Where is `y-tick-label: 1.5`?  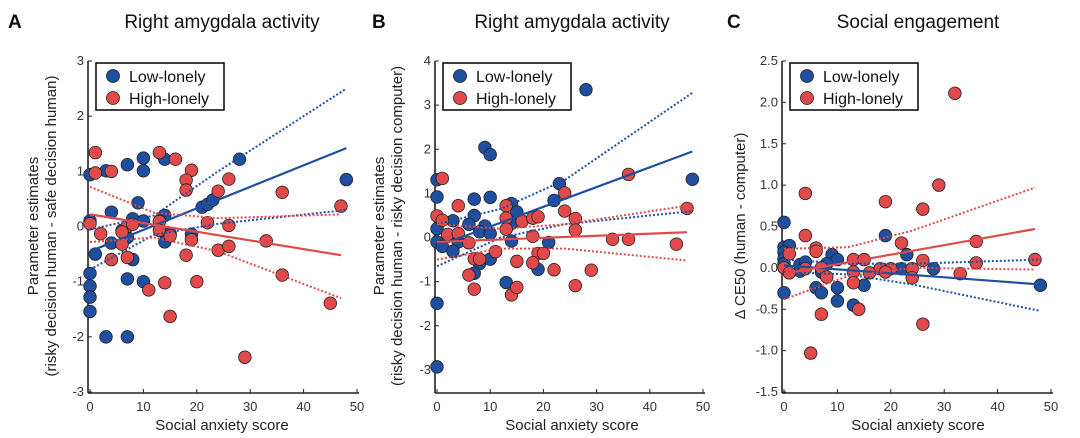 y-tick-label: 1.5 is located at coordinates (769, 143).